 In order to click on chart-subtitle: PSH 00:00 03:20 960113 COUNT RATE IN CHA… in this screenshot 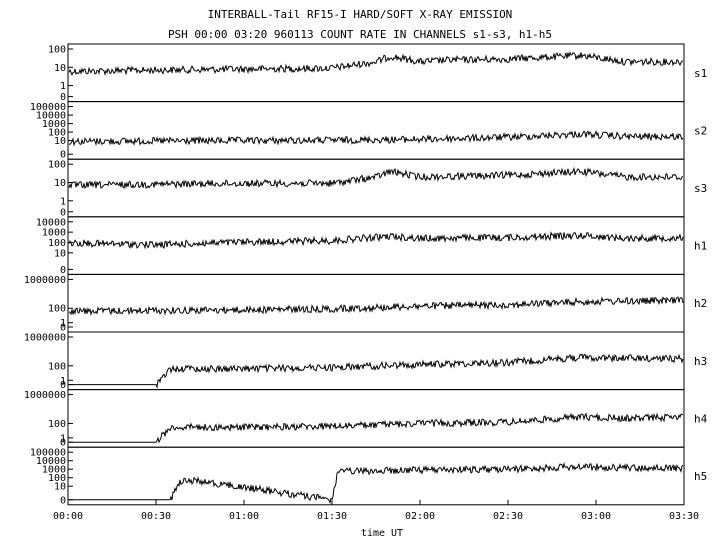, I will do `click(360, 34)`.